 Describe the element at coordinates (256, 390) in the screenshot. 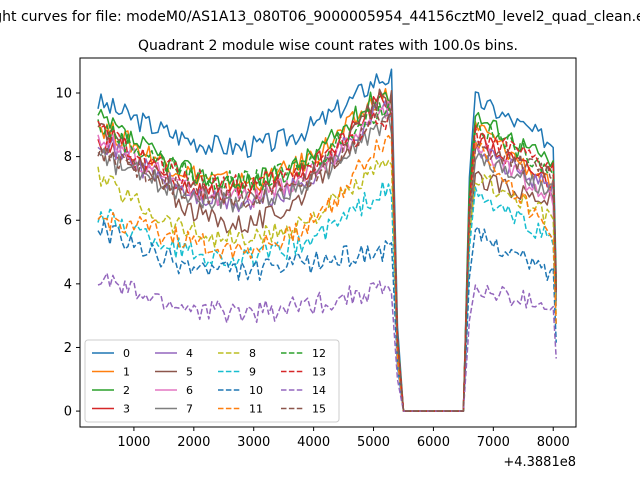

I see `legend-label-10: 10` at that location.